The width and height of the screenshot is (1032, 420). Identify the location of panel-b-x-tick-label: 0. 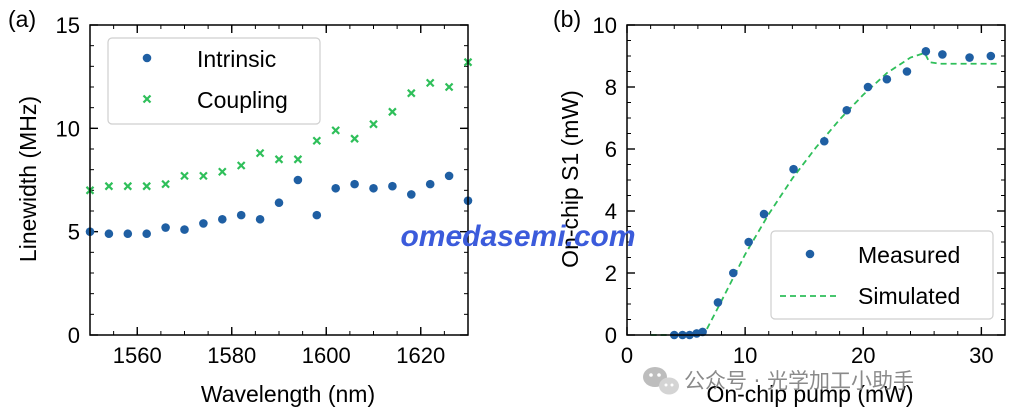
(627, 355).